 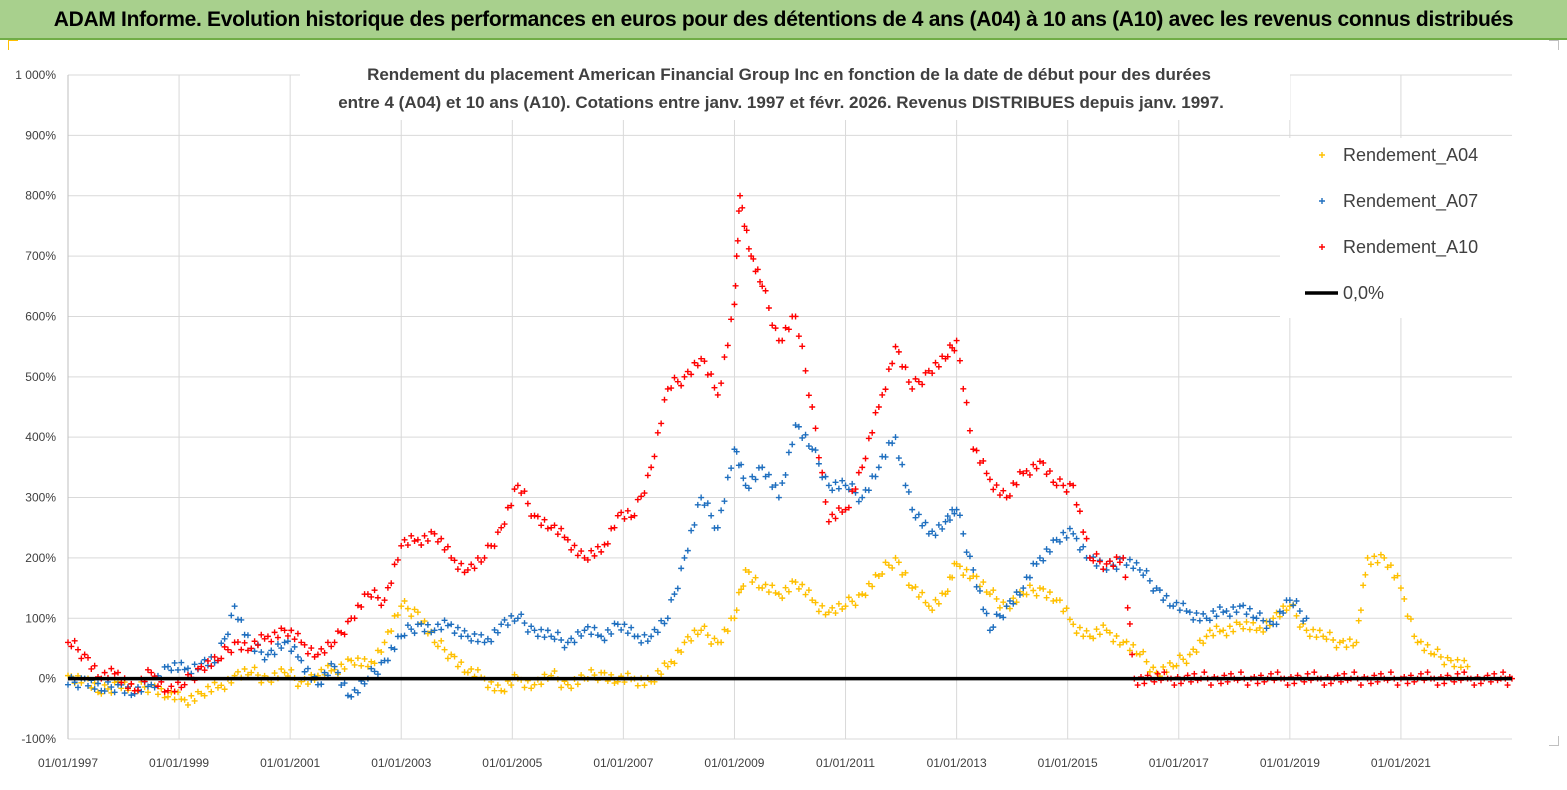 I want to click on x-tick-label: 01/01/2005, so click(x=512, y=763).